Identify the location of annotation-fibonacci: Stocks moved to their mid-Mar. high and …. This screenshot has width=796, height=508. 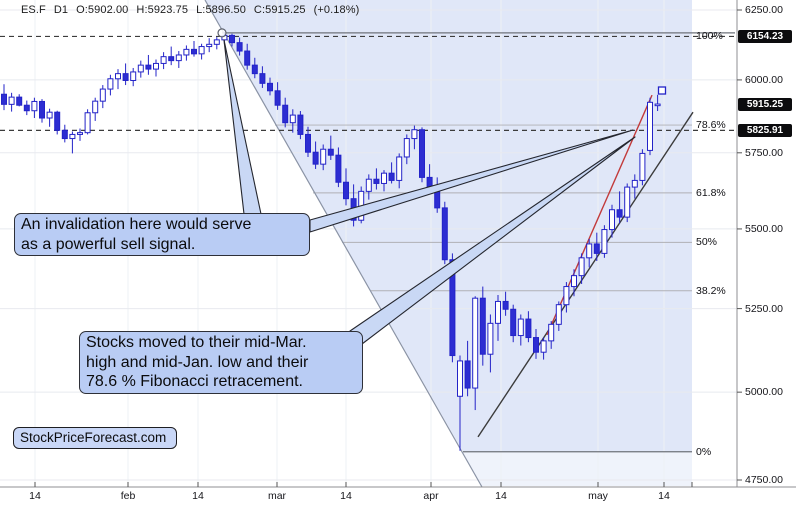
(221, 362).